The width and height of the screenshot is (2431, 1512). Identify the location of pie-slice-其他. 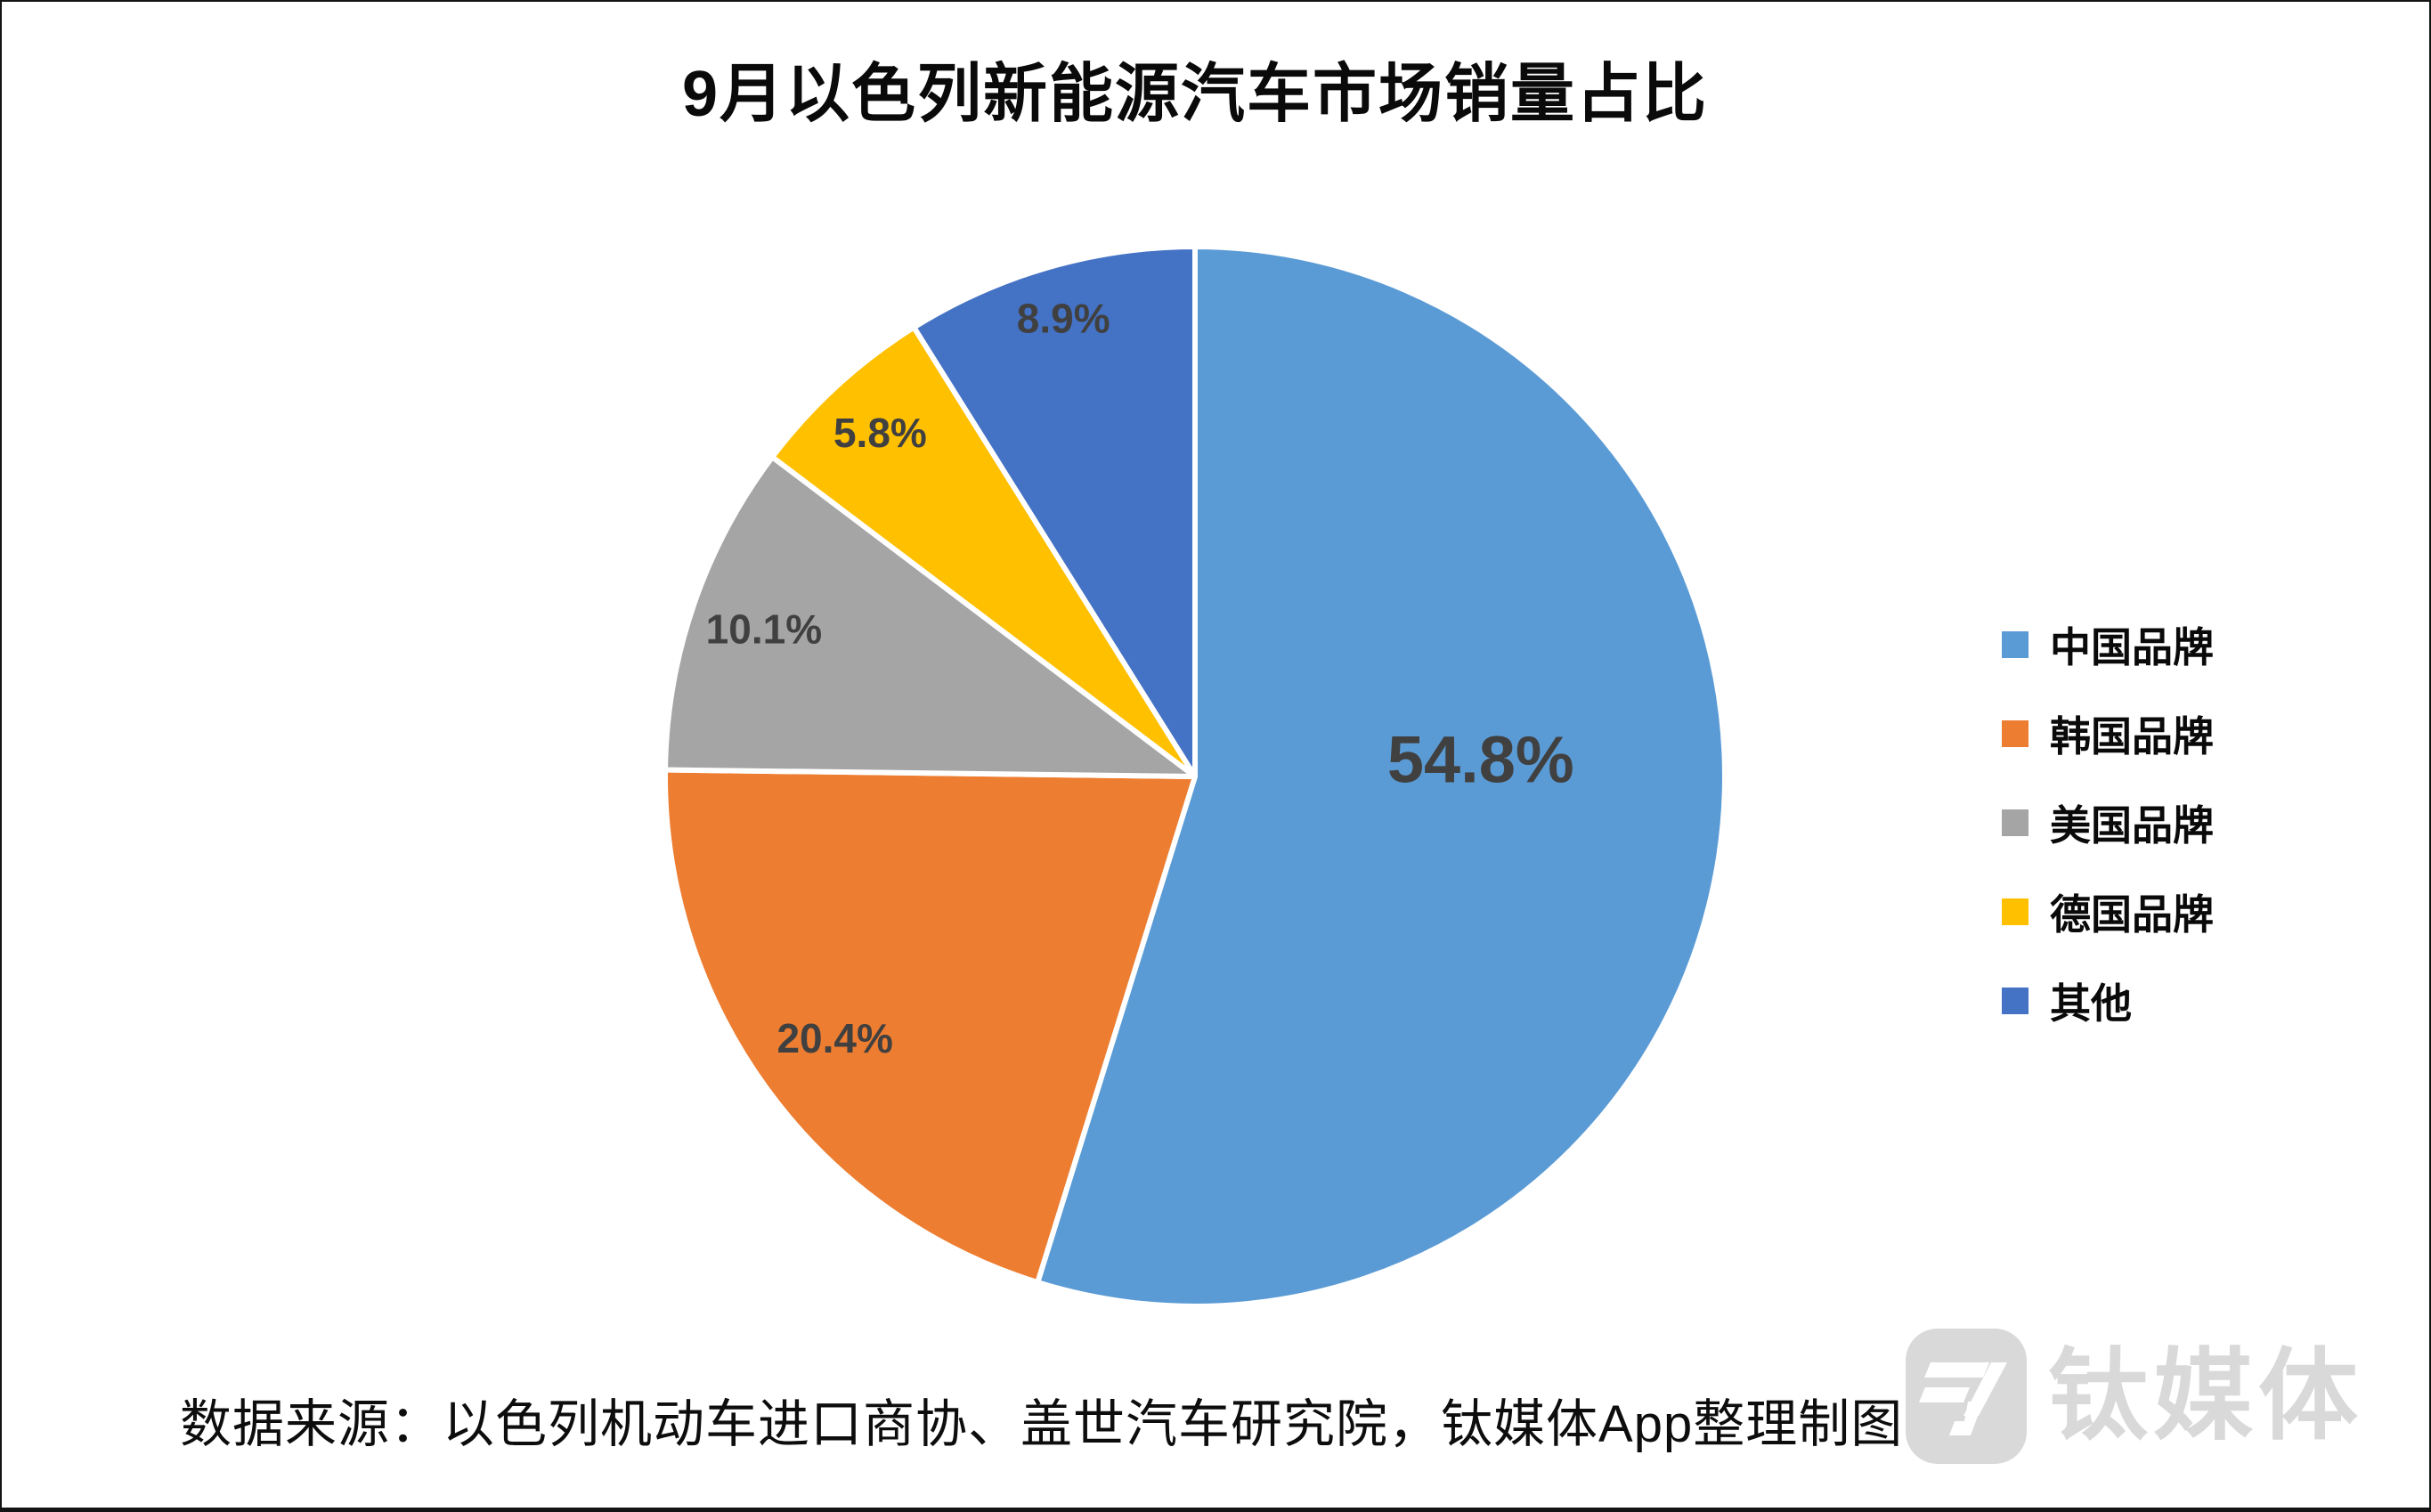
(1054, 511).